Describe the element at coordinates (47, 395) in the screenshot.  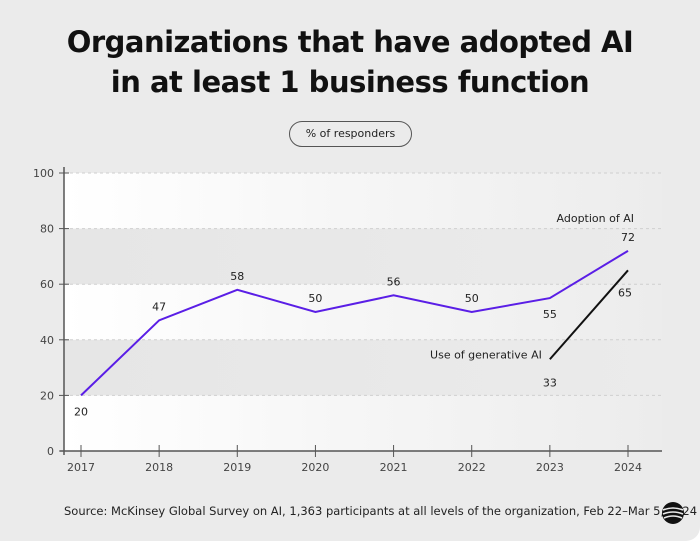
I see `y-tick-label: 20` at that location.